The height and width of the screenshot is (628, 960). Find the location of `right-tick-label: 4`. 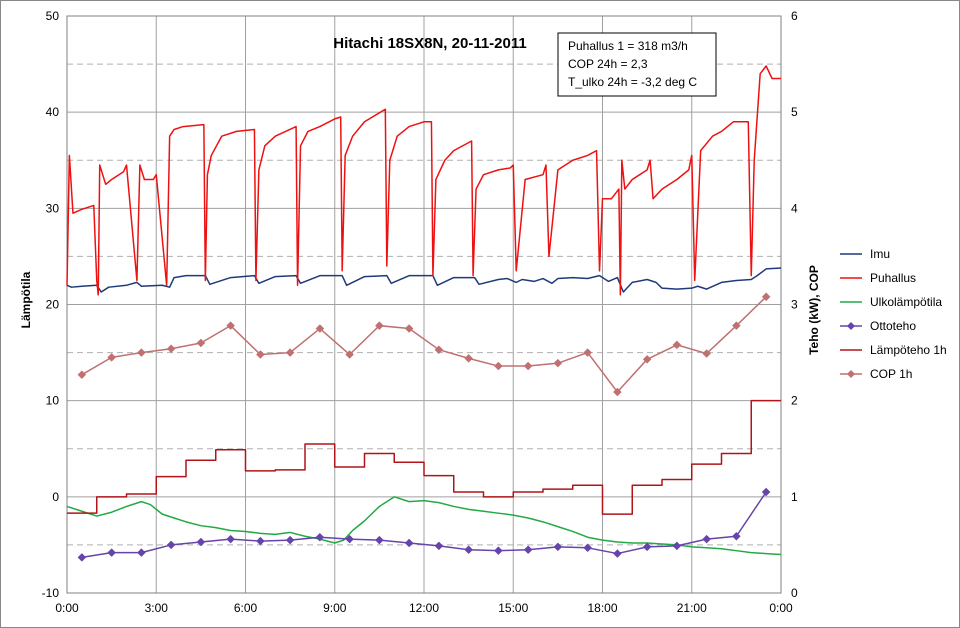

right-tick-label: 4 is located at coordinates (794, 208).